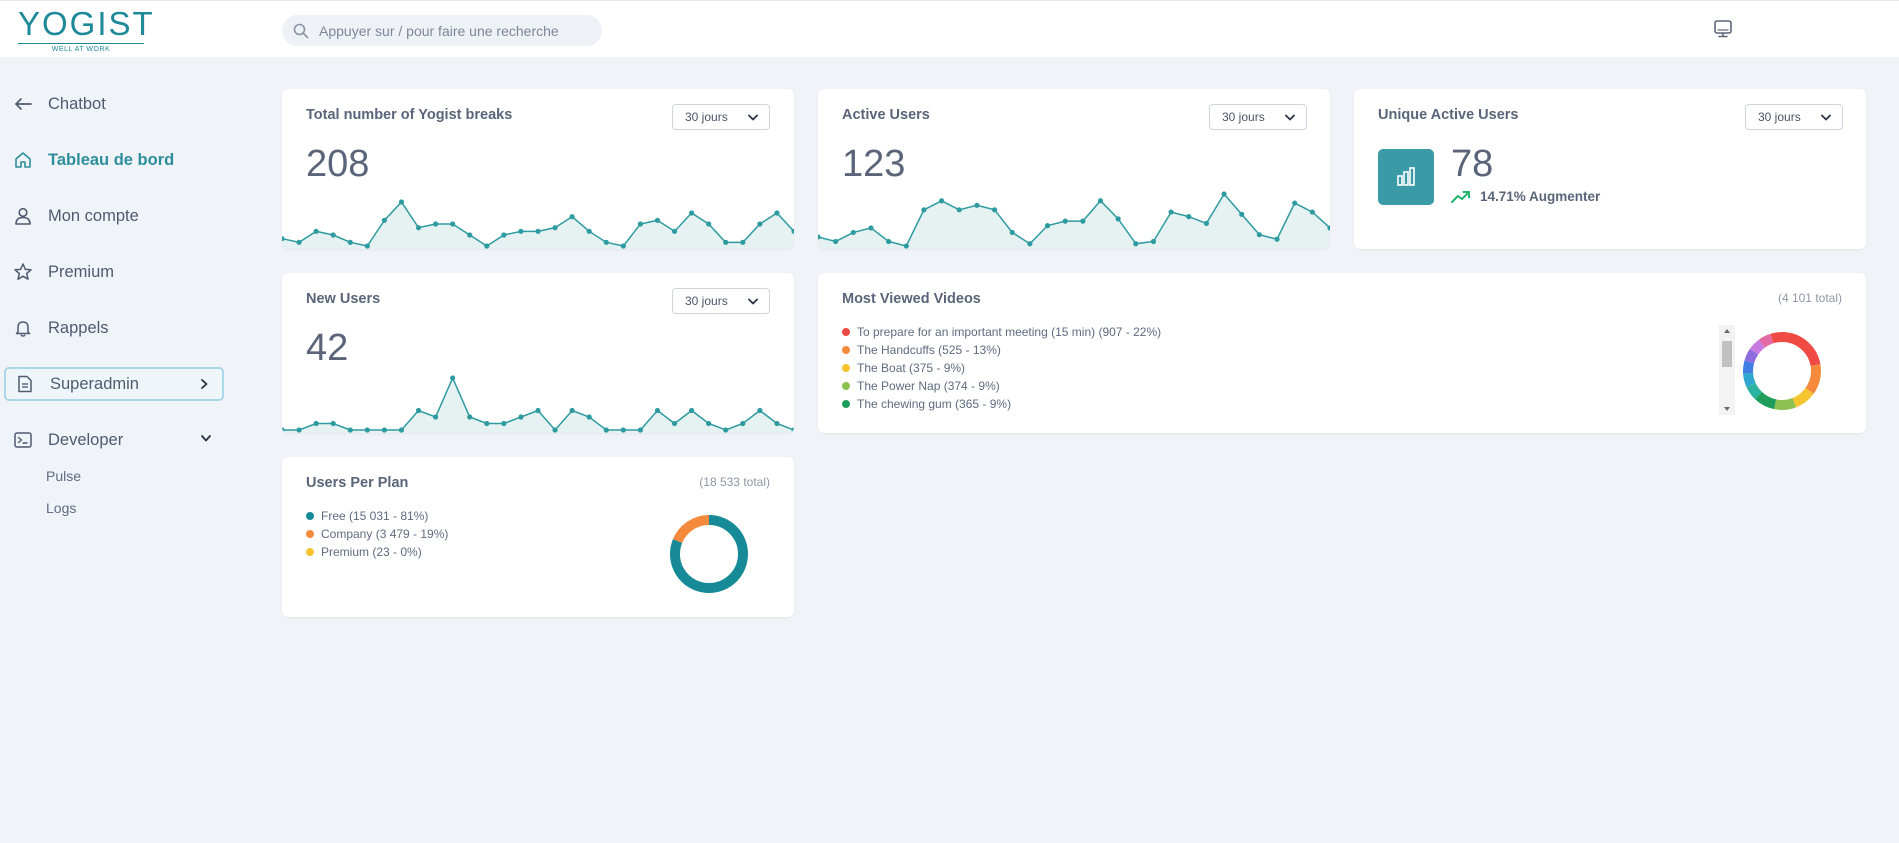 The height and width of the screenshot is (843, 1899). What do you see at coordinates (1782, 371) in the screenshot?
I see `videos-slice` at bounding box center [1782, 371].